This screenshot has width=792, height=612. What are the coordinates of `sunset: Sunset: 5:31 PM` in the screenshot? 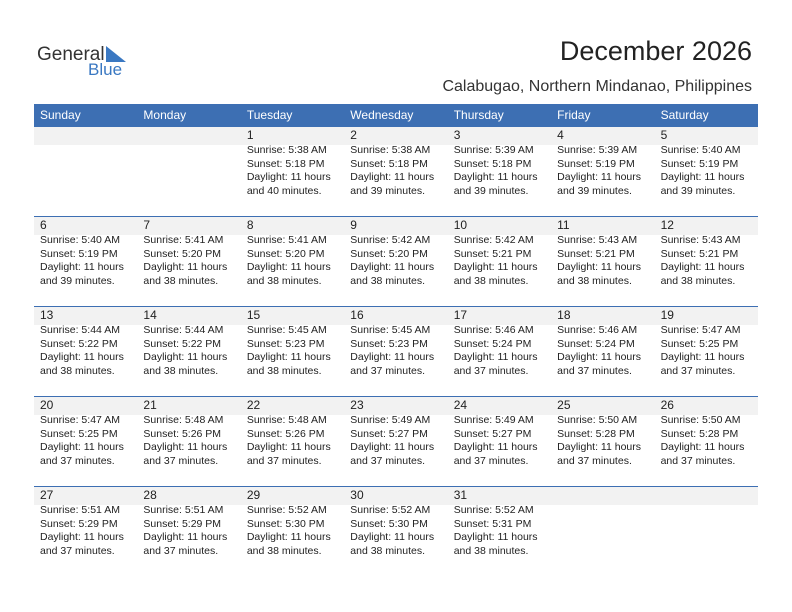 It's located at (492, 523).